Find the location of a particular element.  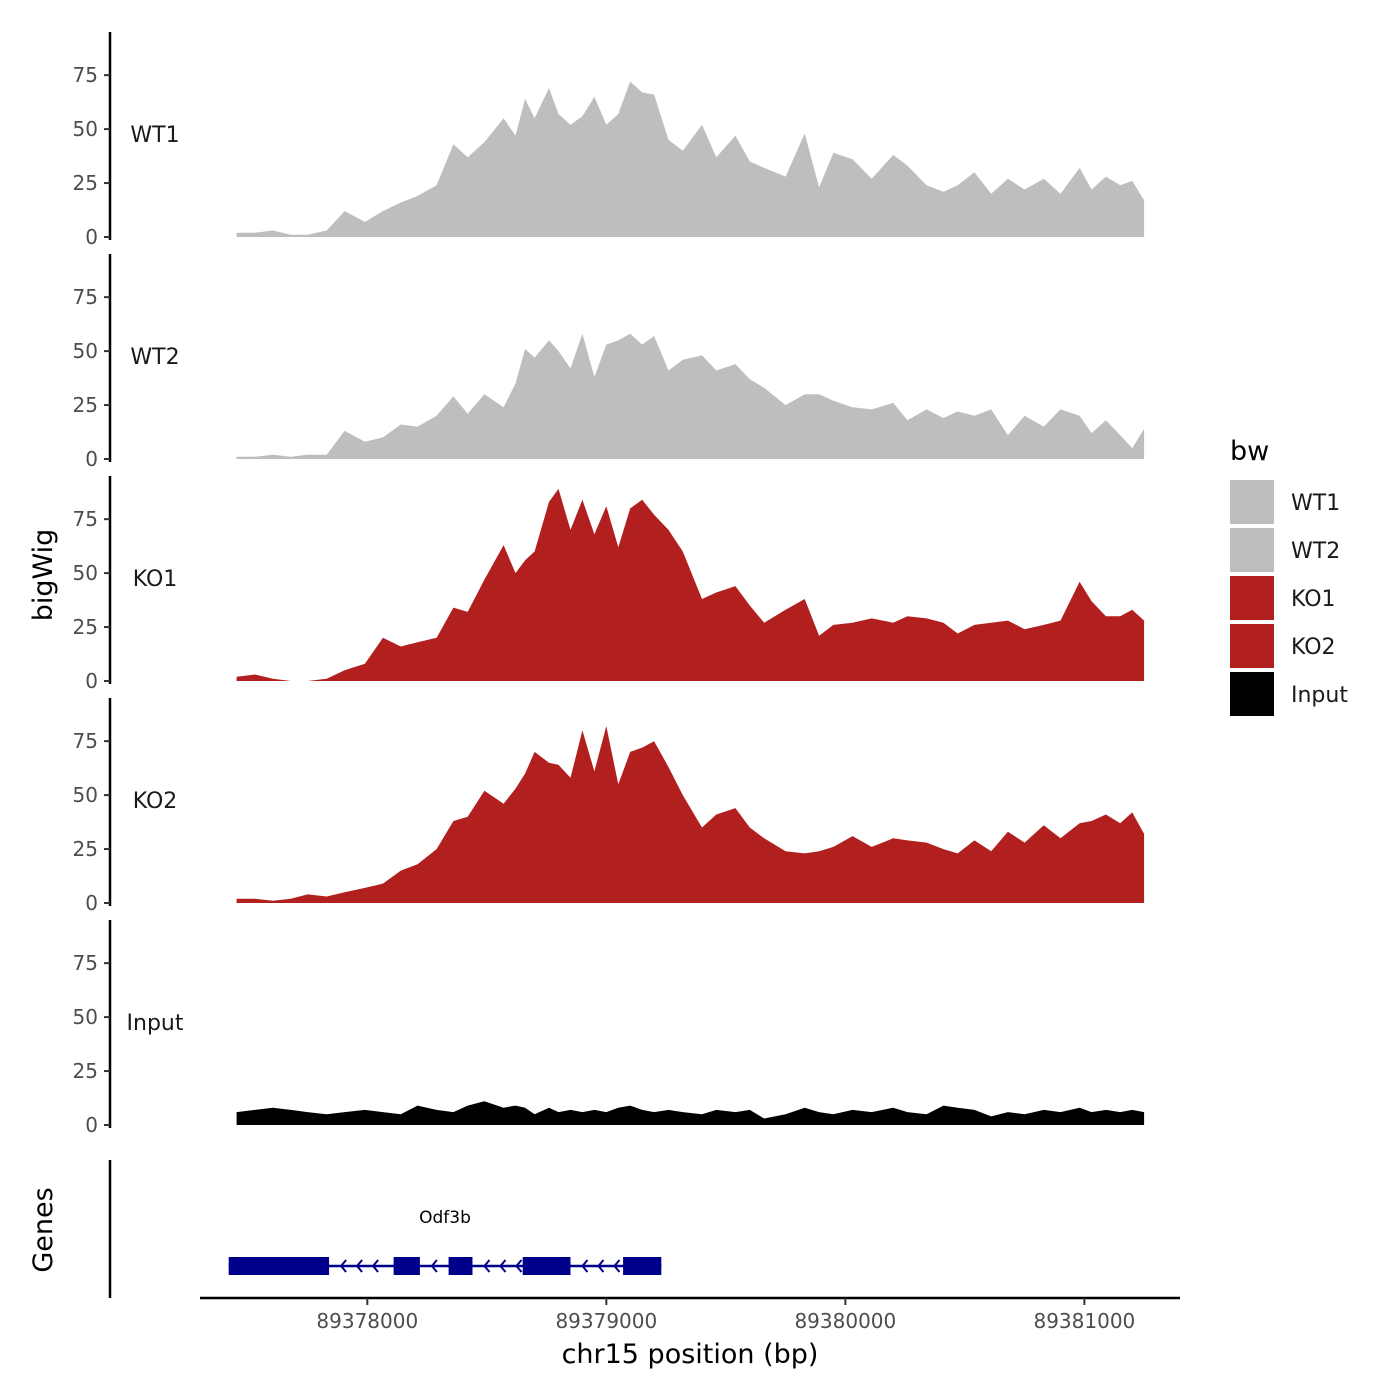

legend-swatch-ko1 is located at coordinates (1252, 598).